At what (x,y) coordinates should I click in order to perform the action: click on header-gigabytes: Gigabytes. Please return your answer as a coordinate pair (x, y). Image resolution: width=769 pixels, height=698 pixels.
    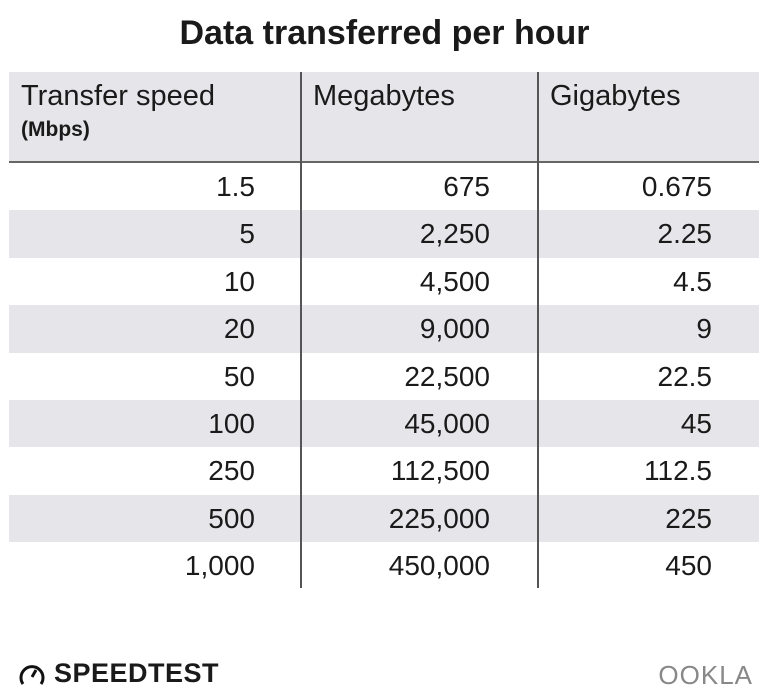
    Looking at the image, I should click on (615, 96).